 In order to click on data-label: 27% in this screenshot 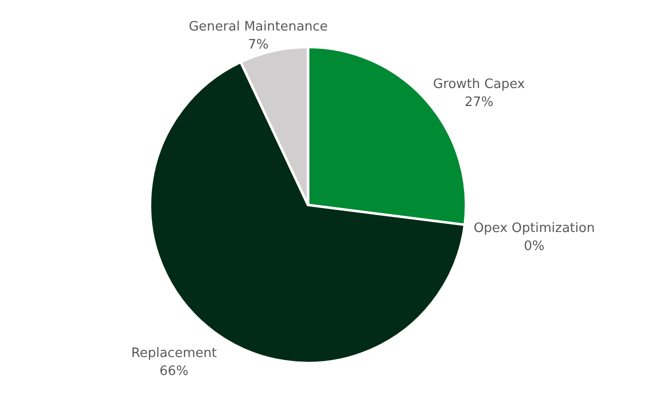, I will do `click(479, 102)`.